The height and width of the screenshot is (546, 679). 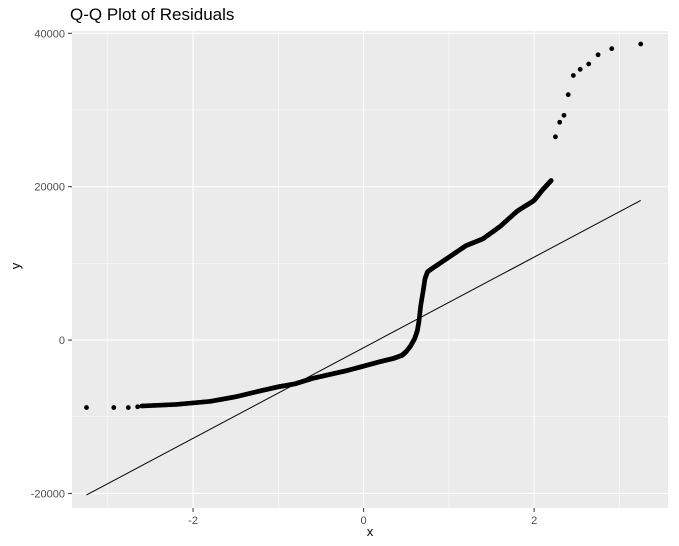 What do you see at coordinates (62, 341) in the screenshot?
I see `y-tick-label: 0` at bounding box center [62, 341].